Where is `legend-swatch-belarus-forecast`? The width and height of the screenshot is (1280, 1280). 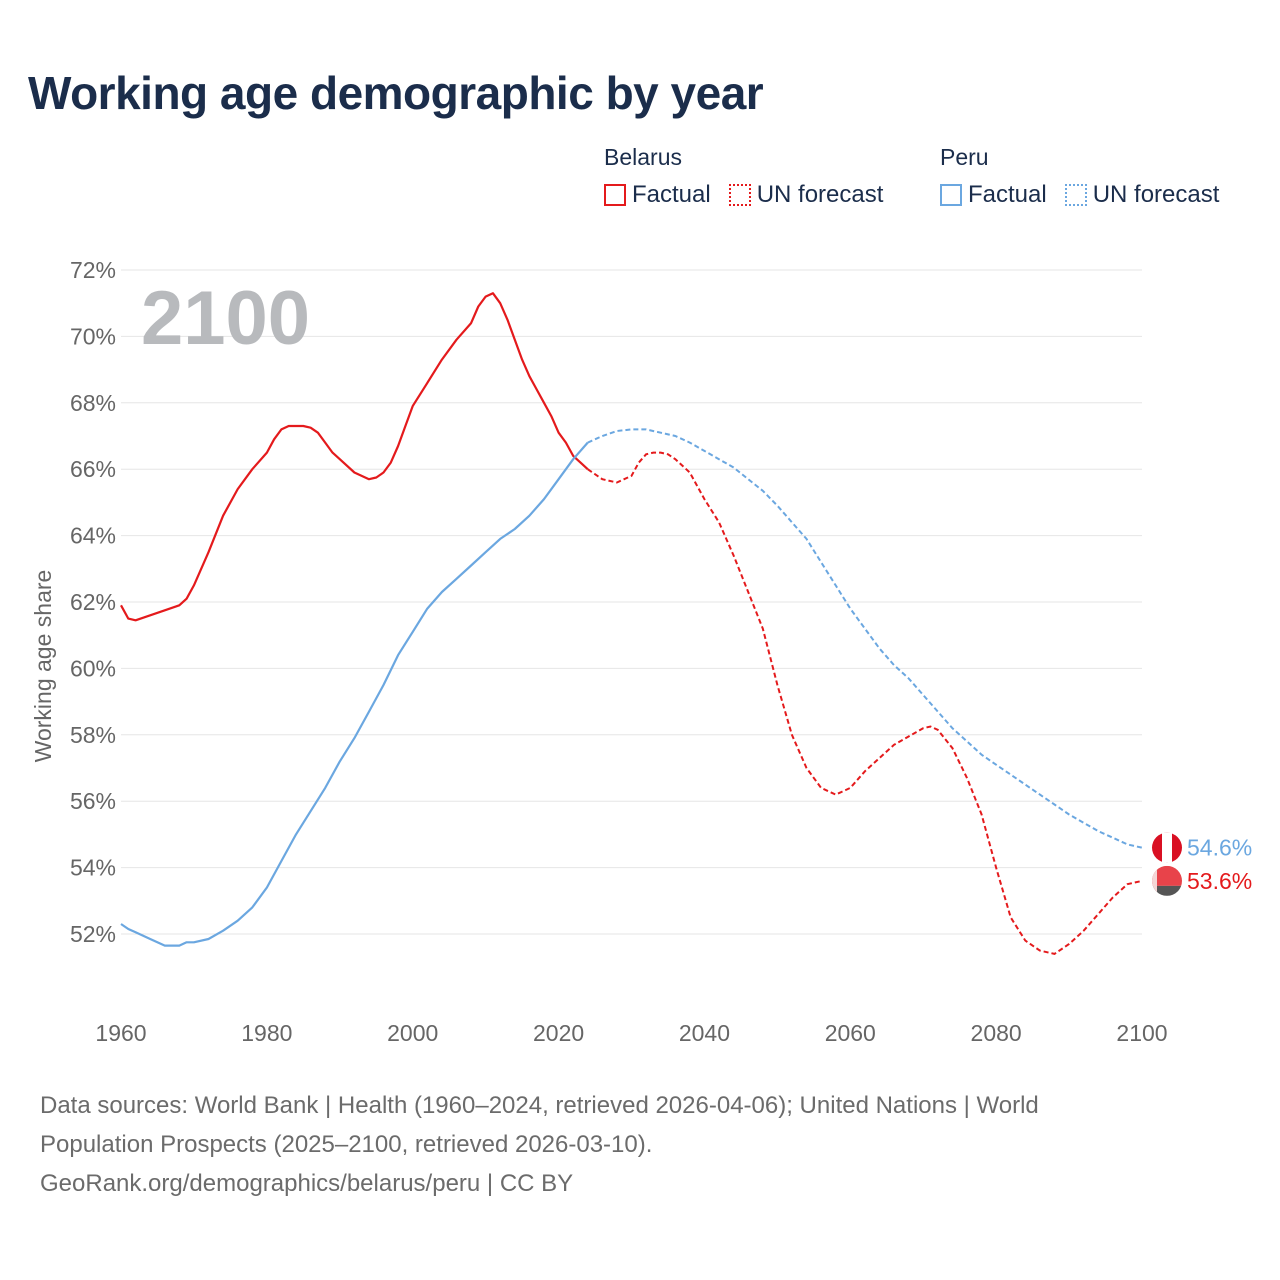 legend-swatch-belarus-forecast is located at coordinates (739, 195).